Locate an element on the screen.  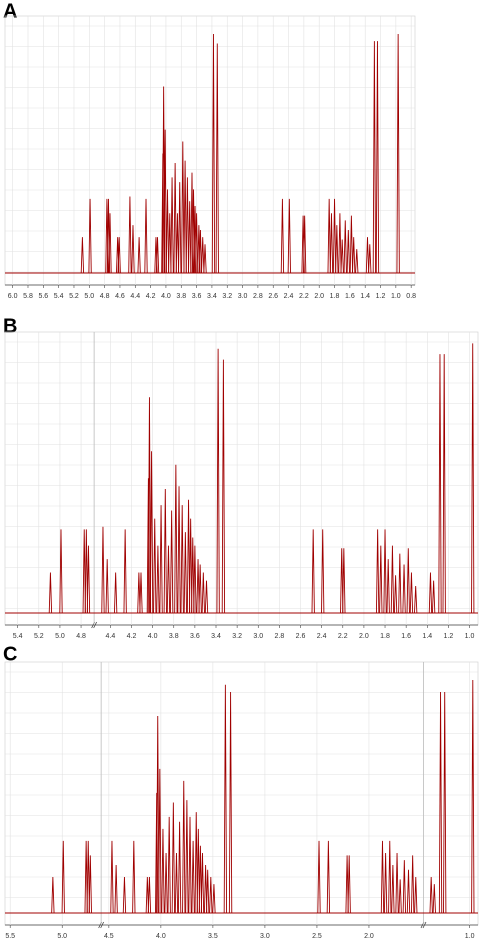
x-tick-label: 3.8 is located at coordinates (181, 296).